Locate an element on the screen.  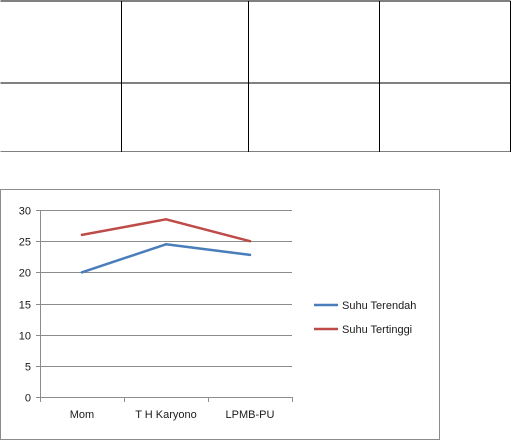
y-tick-labels: 0 5 10 15 20 25 30 is located at coordinates (25, 305).